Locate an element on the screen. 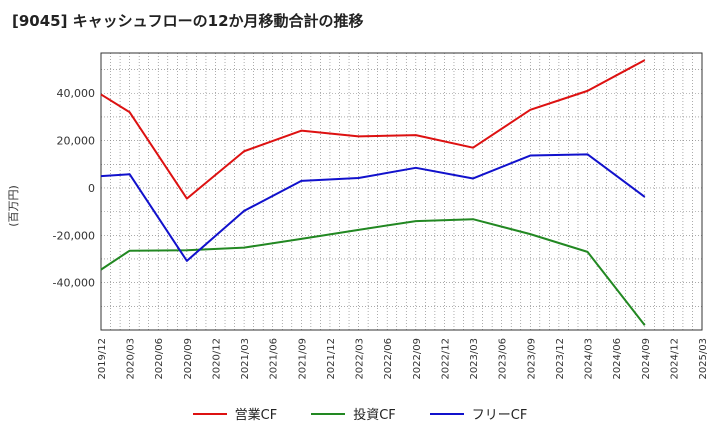 This screenshot has width=720, height=440. legend-label-free: フリーCF is located at coordinates (499, 415).